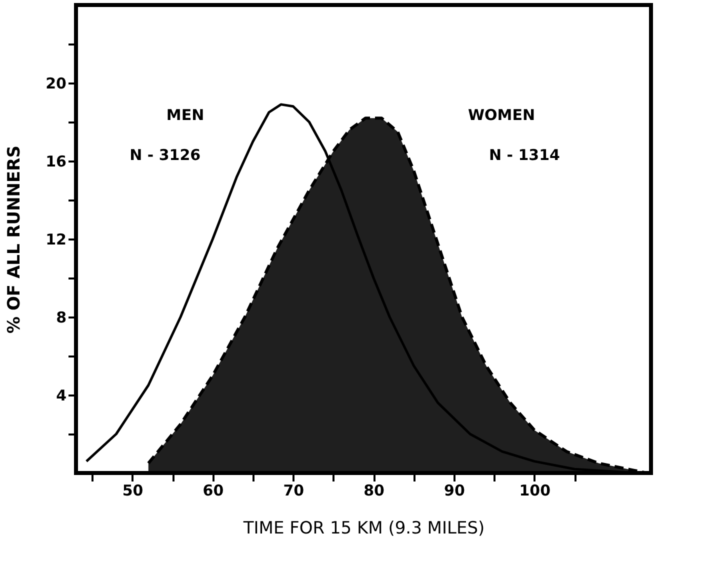  What do you see at coordinates (293, 491) in the screenshot?
I see `x-tick-label: 70` at bounding box center [293, 491].